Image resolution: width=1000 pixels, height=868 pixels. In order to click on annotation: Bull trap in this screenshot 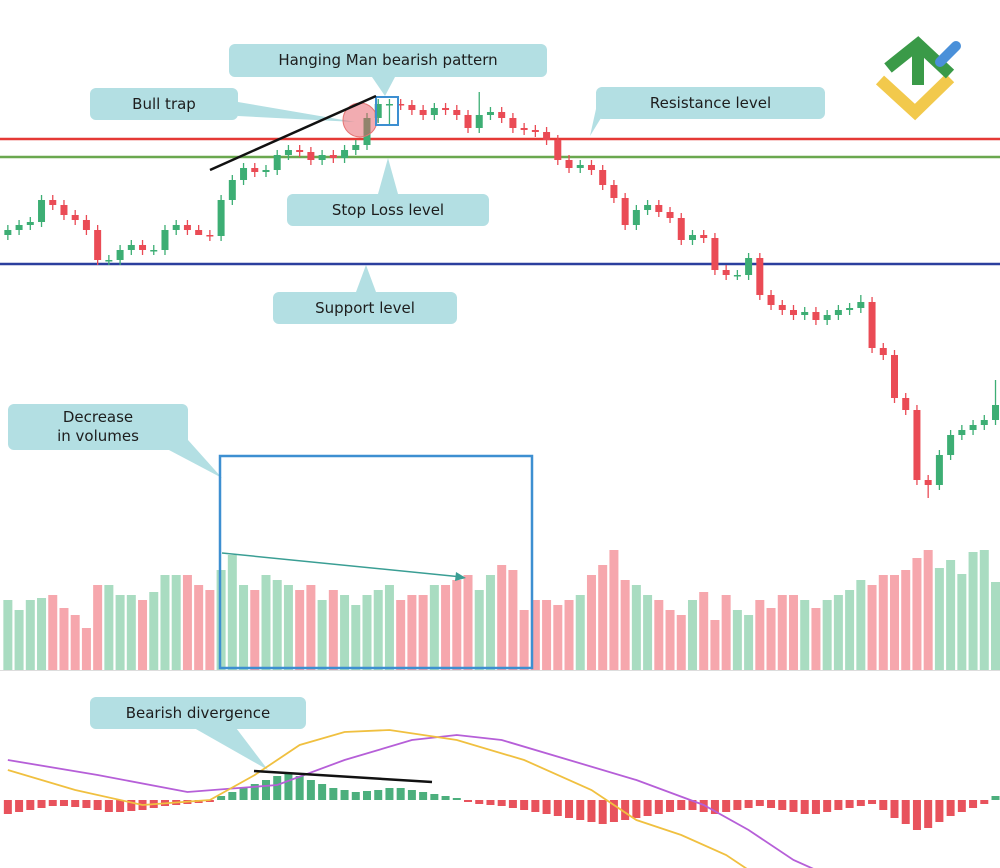, I will do `click(164, 104)`.